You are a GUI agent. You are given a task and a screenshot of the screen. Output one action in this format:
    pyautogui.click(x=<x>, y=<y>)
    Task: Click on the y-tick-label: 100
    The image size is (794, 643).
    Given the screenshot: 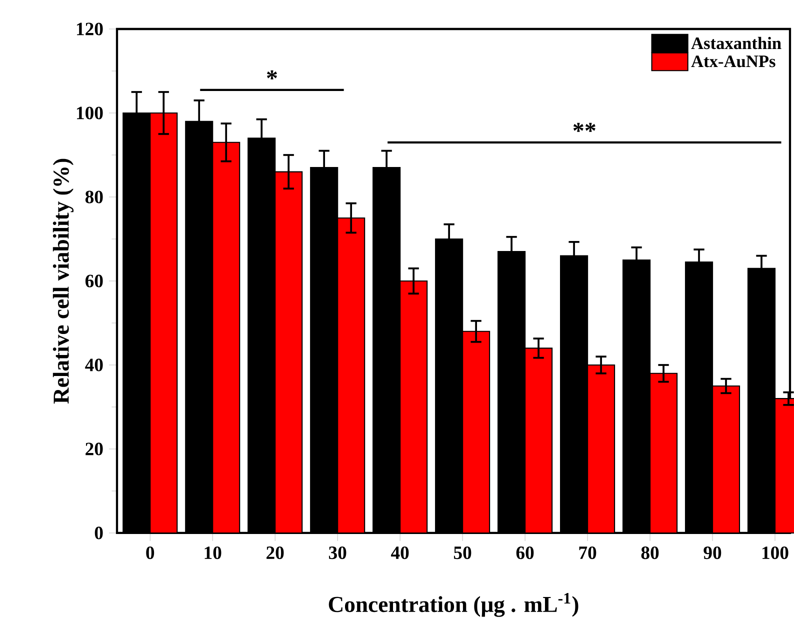 What is the action you would take?
    pyautogui.click(x=90, y=113)
    